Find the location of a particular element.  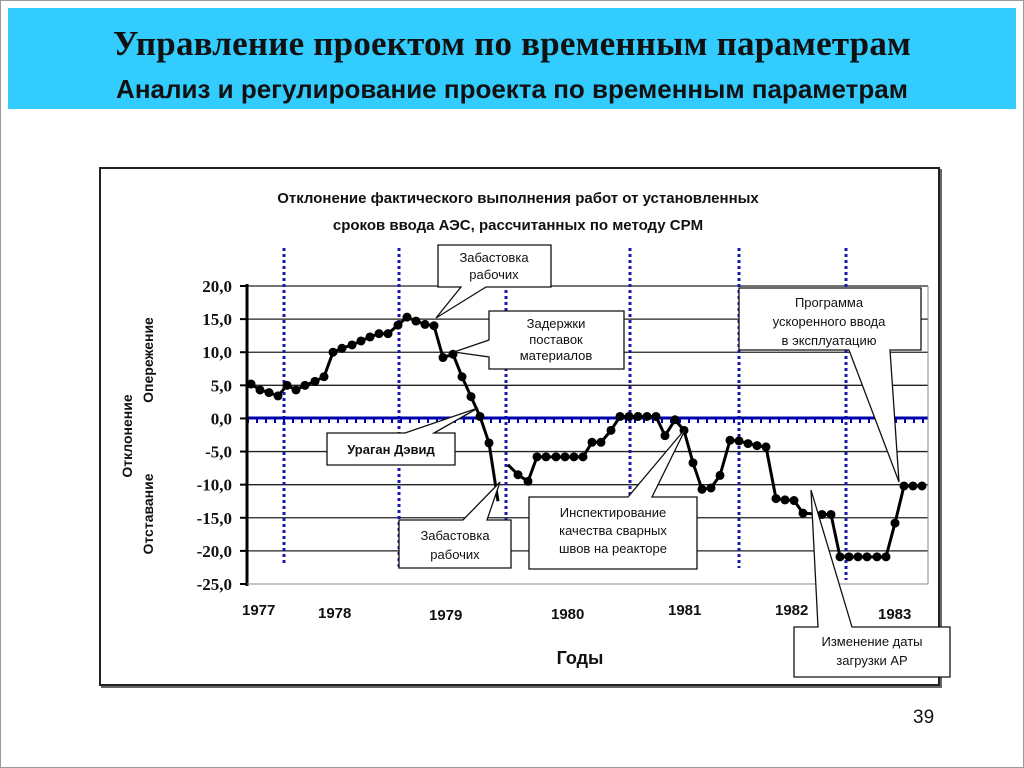

y-tick-label: 20,0 is located at coordinates (217, 286).